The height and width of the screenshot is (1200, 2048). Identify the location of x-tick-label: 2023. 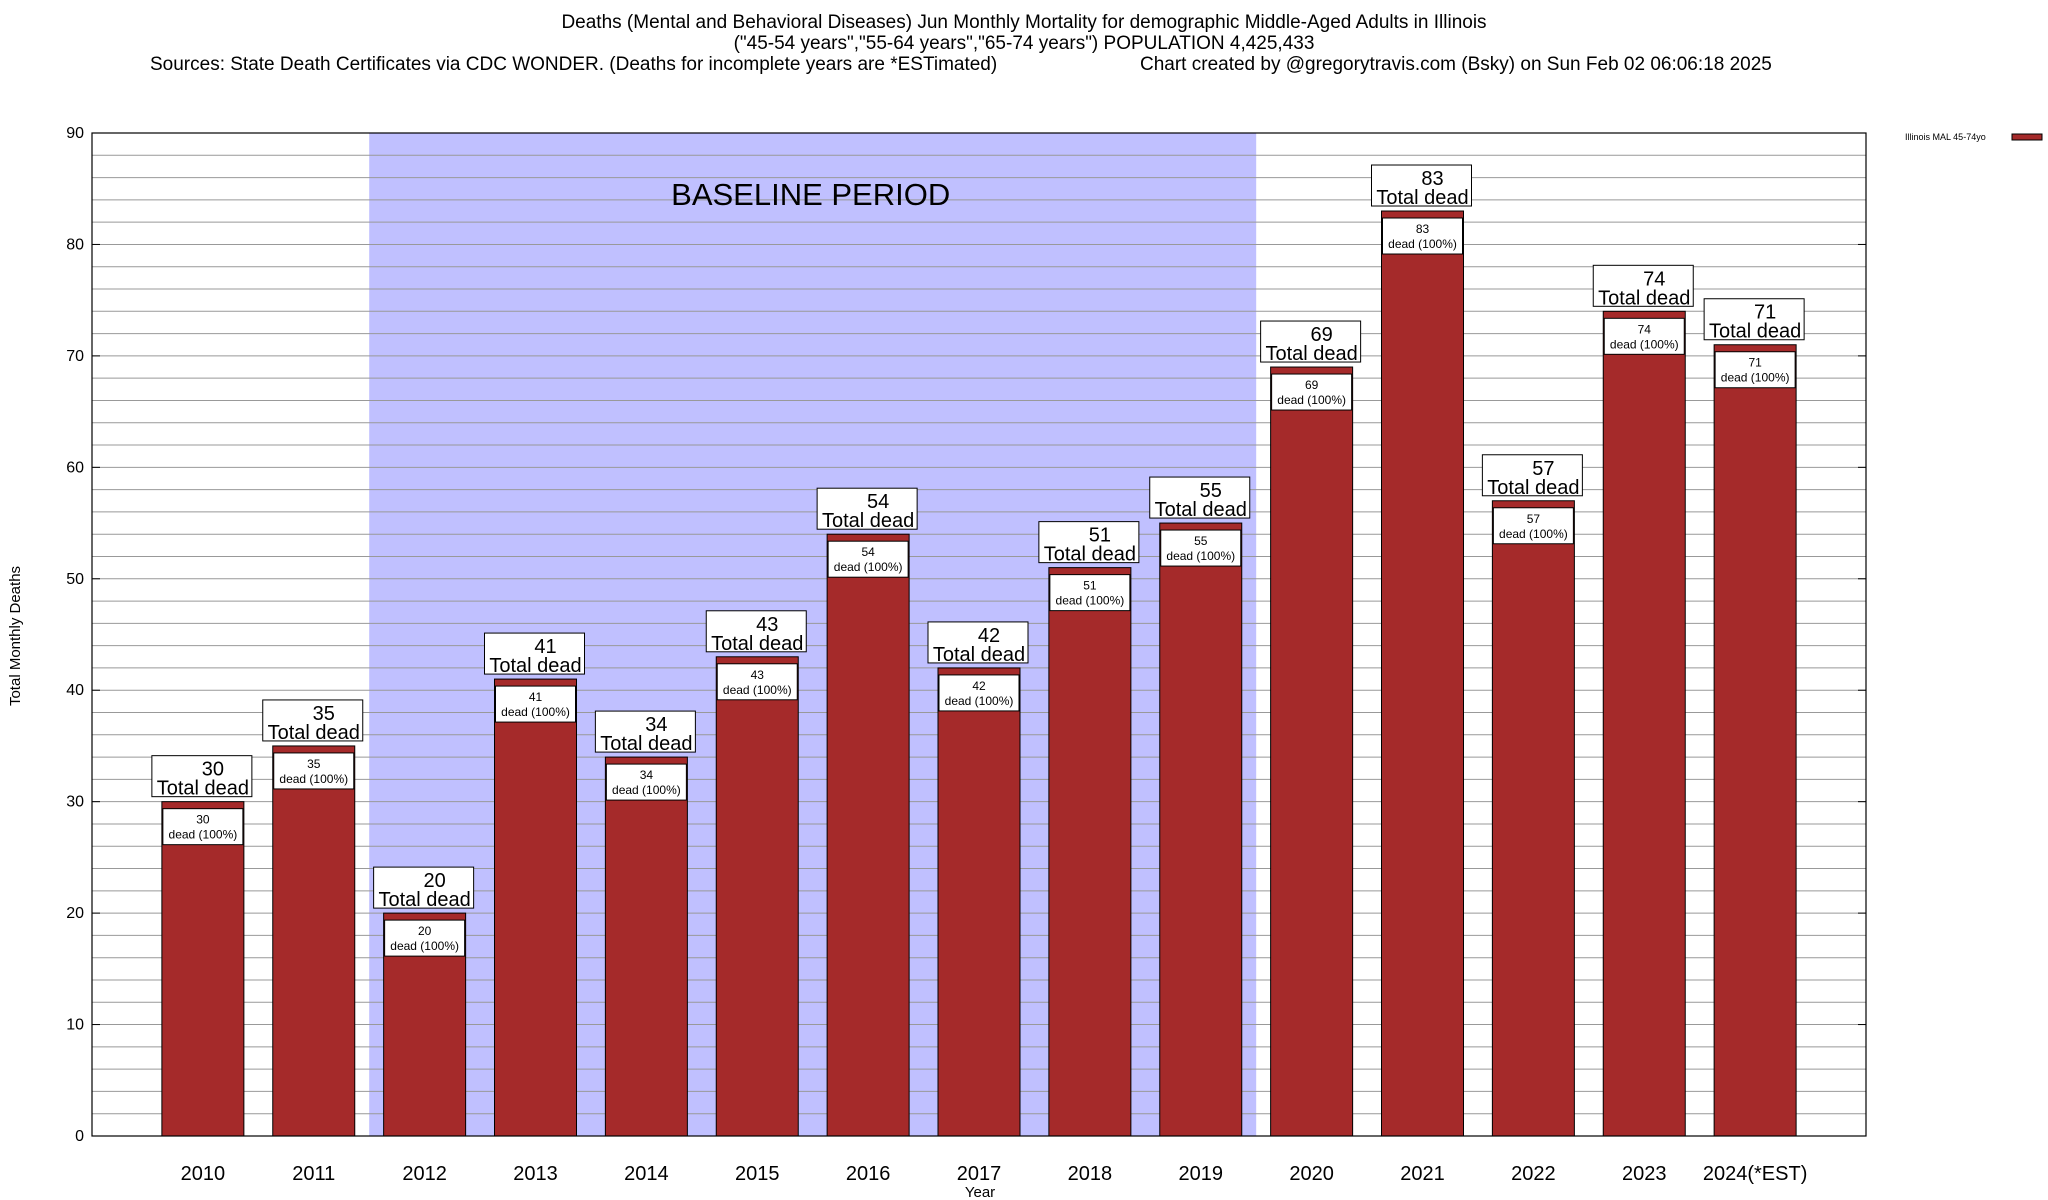
(1644, 1174).